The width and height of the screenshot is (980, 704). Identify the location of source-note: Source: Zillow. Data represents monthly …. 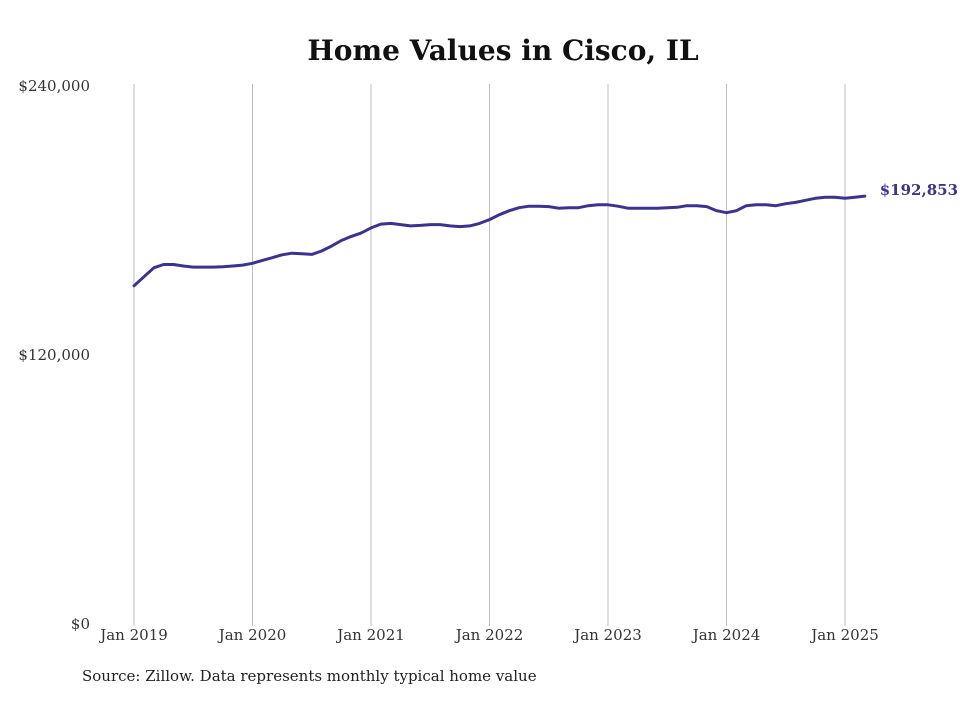
(309, 676).